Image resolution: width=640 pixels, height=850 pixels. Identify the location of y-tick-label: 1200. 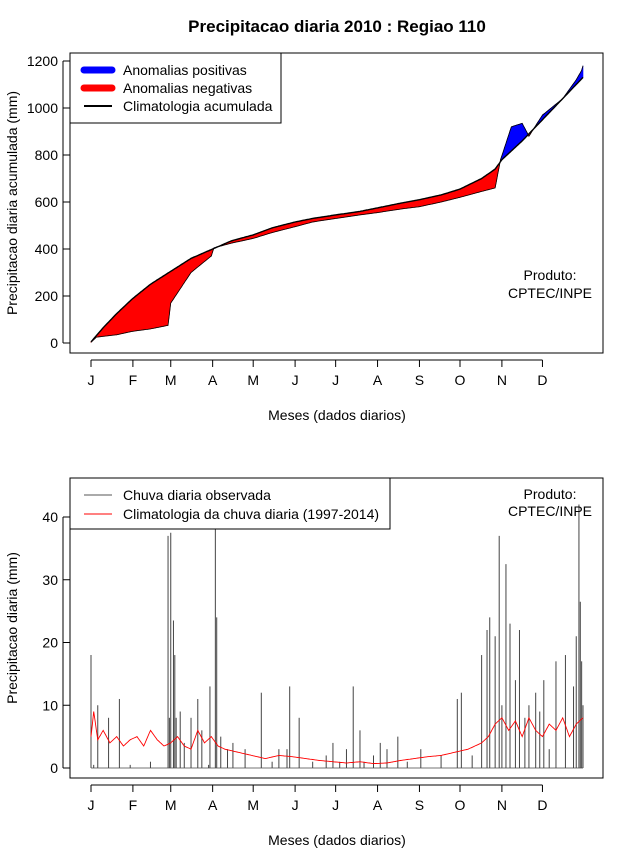
(42, 61).